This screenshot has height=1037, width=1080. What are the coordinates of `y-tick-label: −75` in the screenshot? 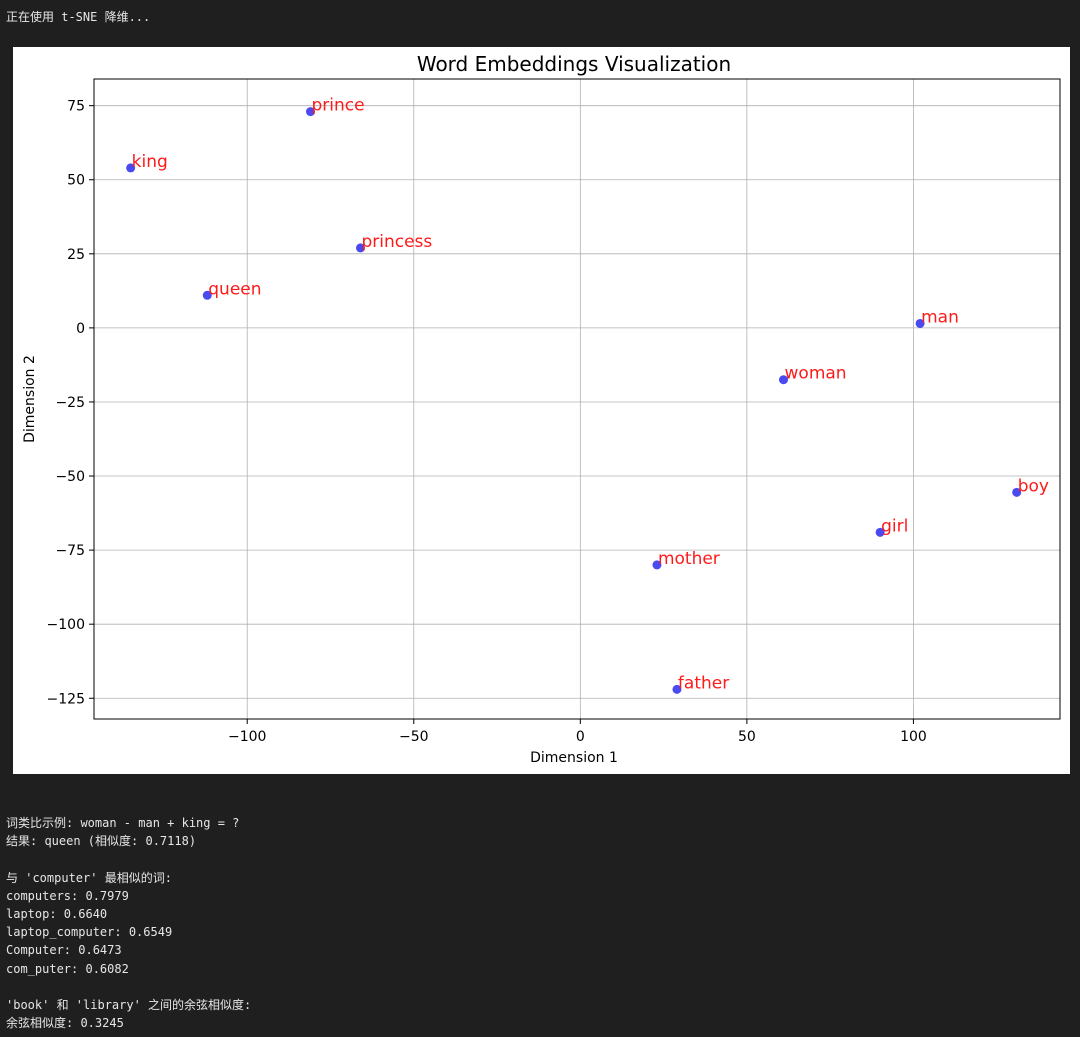 It's located at (70, 551).